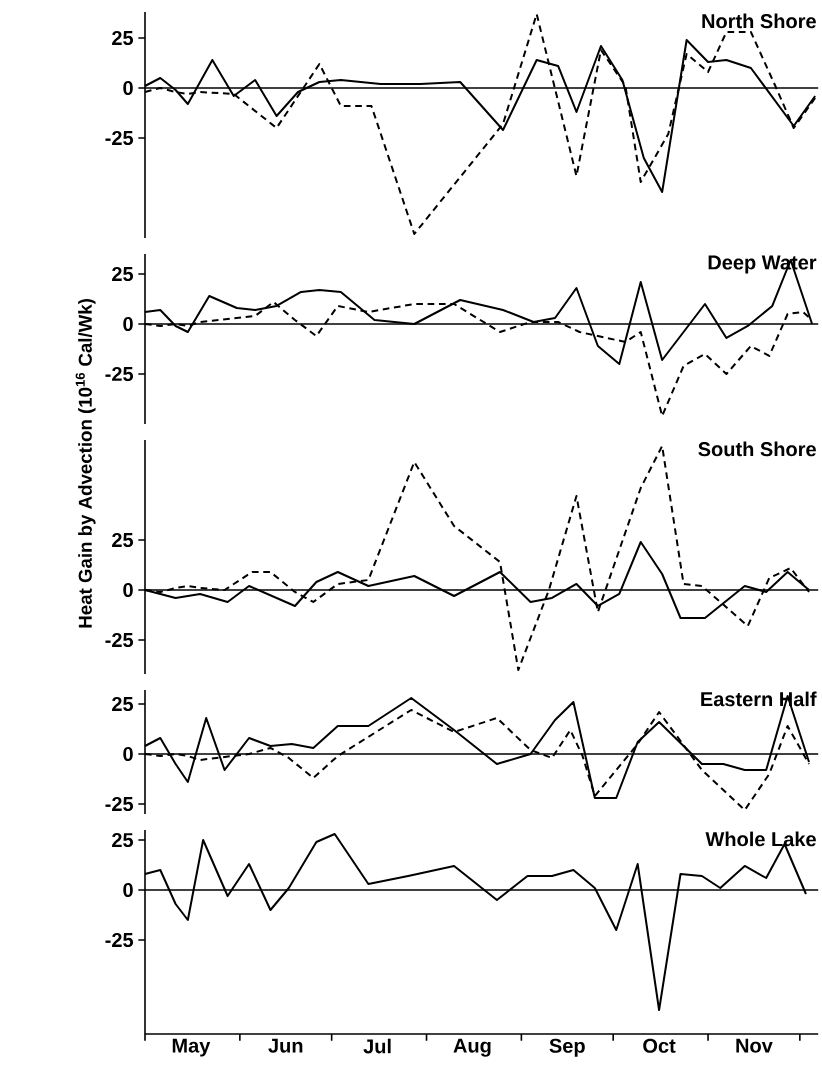 This screenshot has width=822, height=1087. Describe the element at coordinates (567, 1047) in the screenshot. I see `x-tick-label: Sep` at that location.